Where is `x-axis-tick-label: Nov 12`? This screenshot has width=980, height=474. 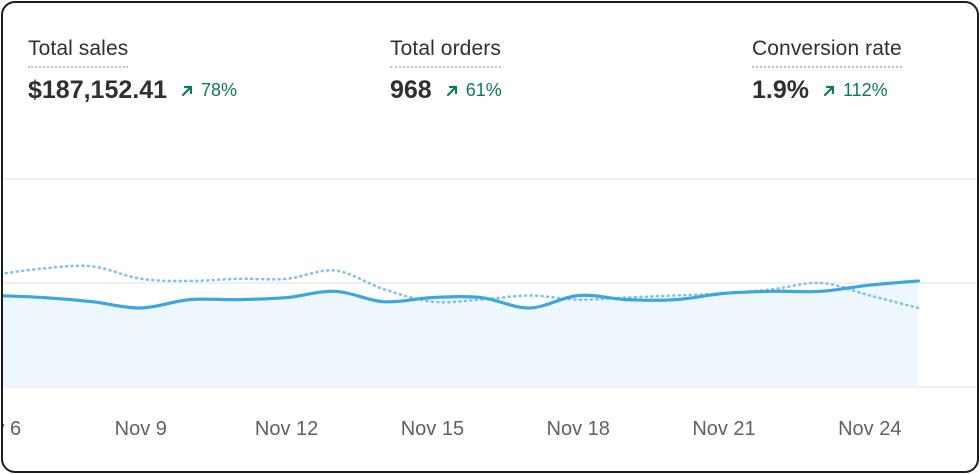 x-axis-tick-label: Nov 12 is located at coordinates (286, 429).